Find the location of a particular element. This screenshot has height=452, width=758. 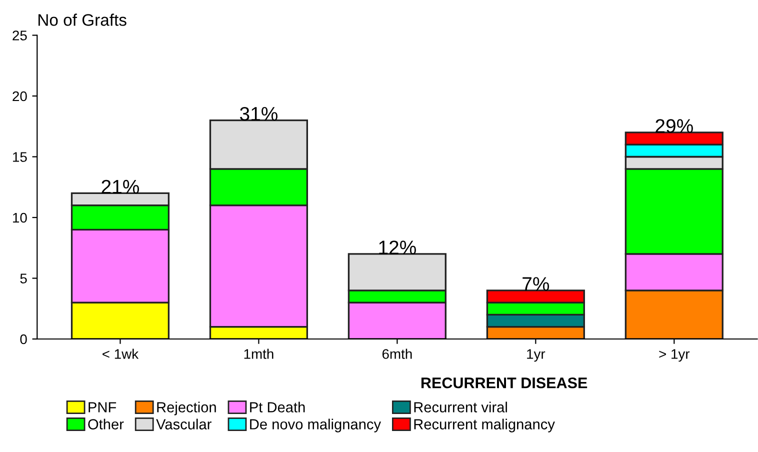

x-tick-label: 6mth is located at coordinates (397, 353).